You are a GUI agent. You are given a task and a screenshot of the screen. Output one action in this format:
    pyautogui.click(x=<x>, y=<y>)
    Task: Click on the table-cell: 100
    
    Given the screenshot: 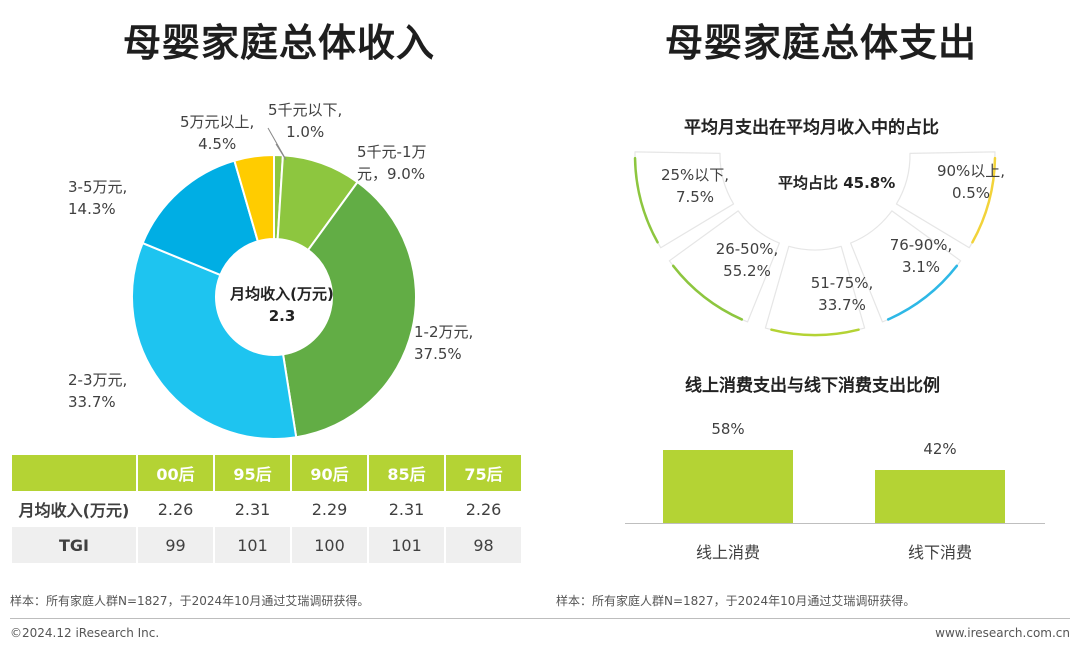 What is the action you would take?
    pyautogui.click(x=329, y=545)
    